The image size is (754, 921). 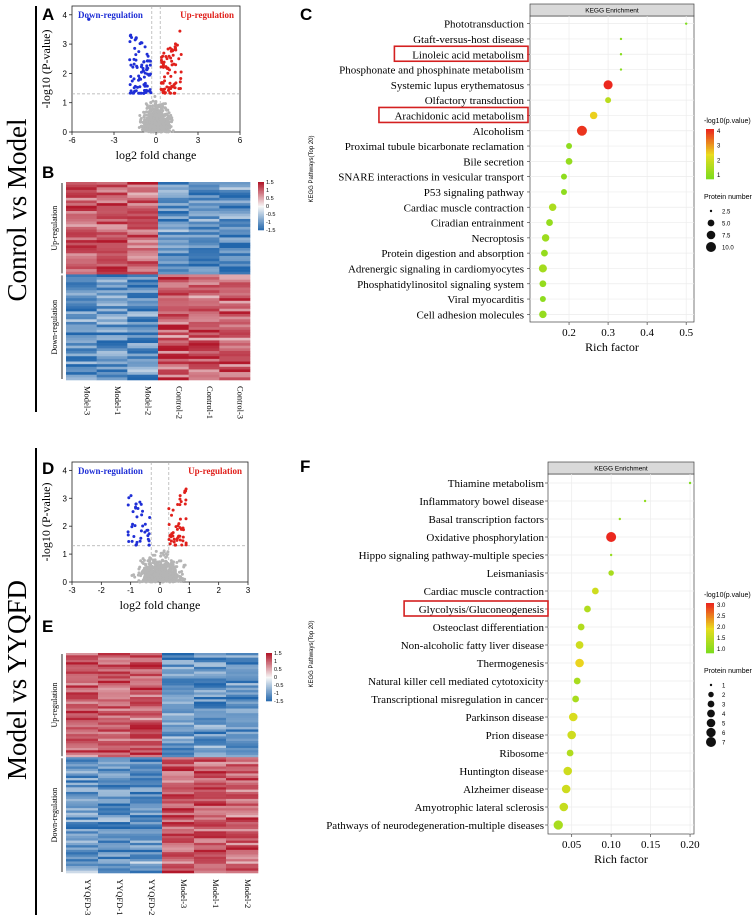 I want to click on pathway-label: Adrenergic signaling in cardiomyocytes, so click(x=436, y=269).